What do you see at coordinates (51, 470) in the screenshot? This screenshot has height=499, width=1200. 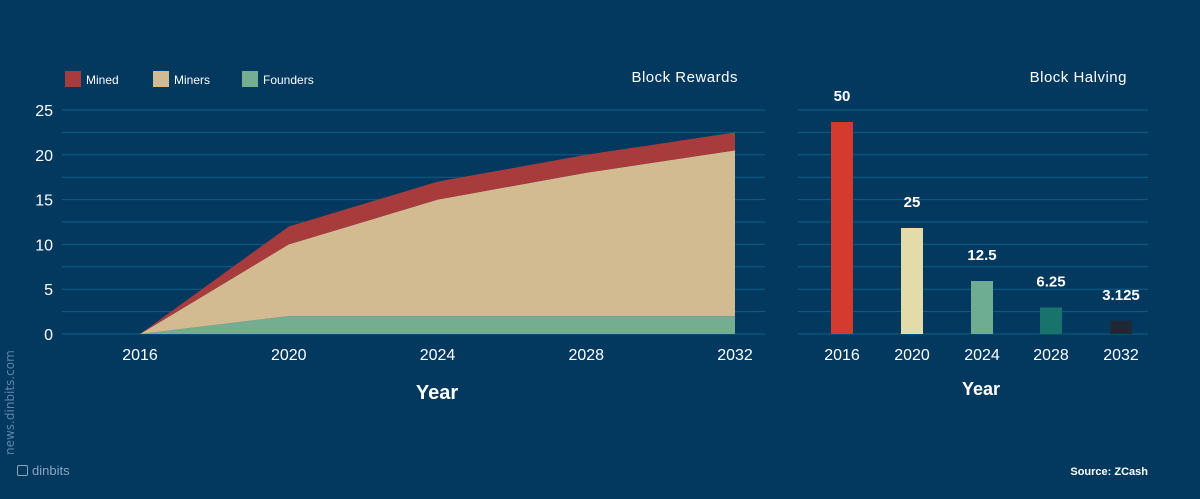 I see `brand-label: dinbits` at bounding box center [51, 470].